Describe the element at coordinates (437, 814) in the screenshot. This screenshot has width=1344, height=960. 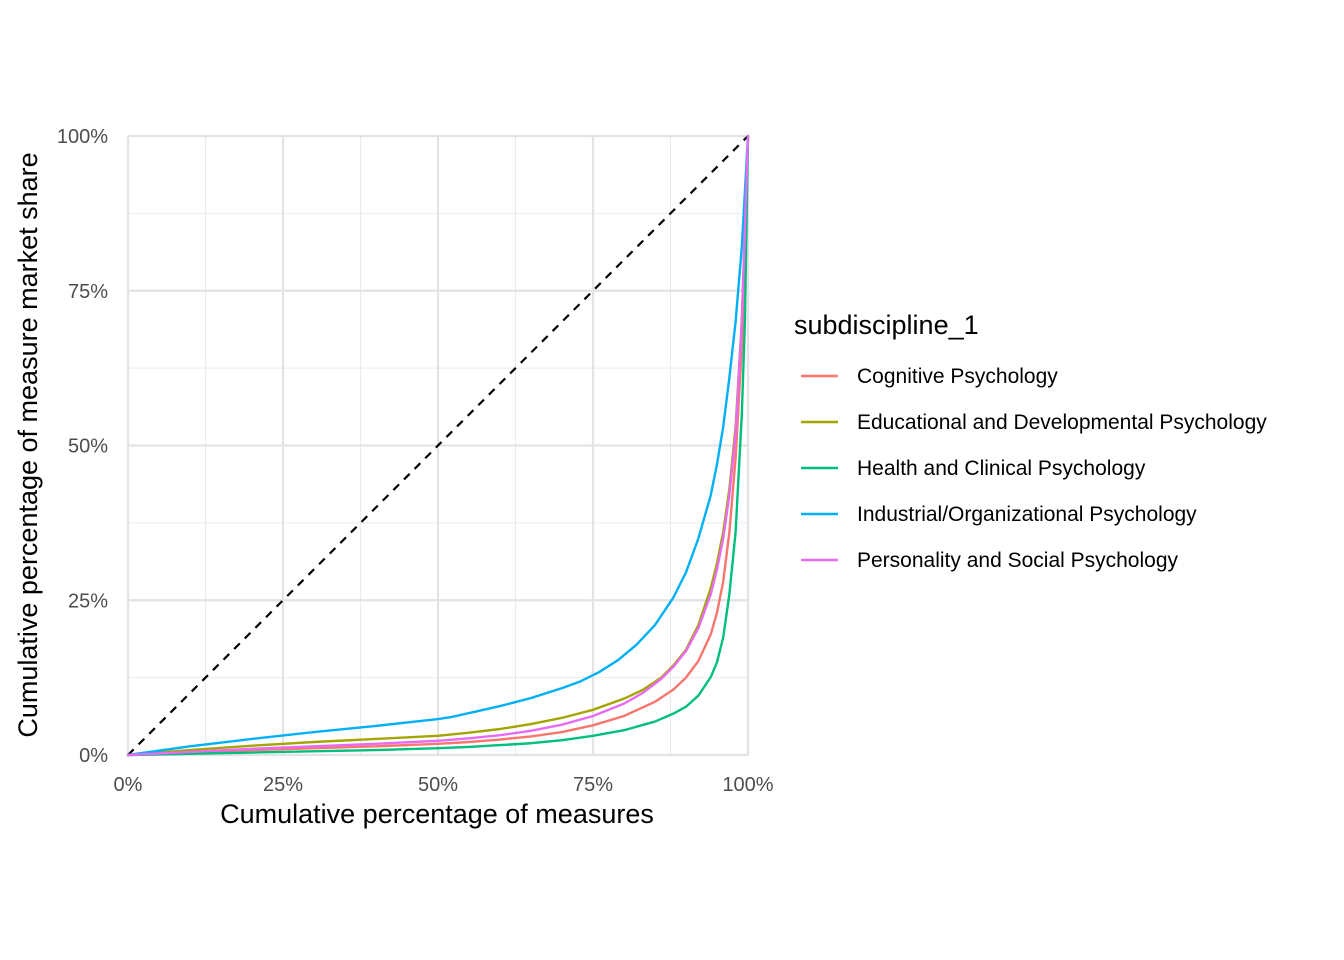
I see `x-axis-title: Cumulative percentage of measures` at that location.